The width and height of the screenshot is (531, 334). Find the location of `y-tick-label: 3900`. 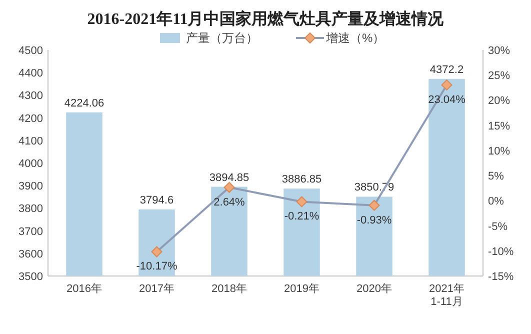

y-tick-label: 3900 is located at coordinates (30, 186).